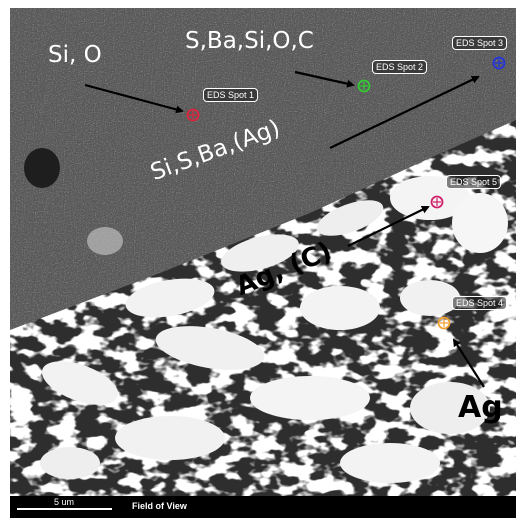  What do you see at coordinates (480, 303) in the screenshot?
I see `eds-spot-4-label: EDS Spot 4` at bounding box center [480, 303].